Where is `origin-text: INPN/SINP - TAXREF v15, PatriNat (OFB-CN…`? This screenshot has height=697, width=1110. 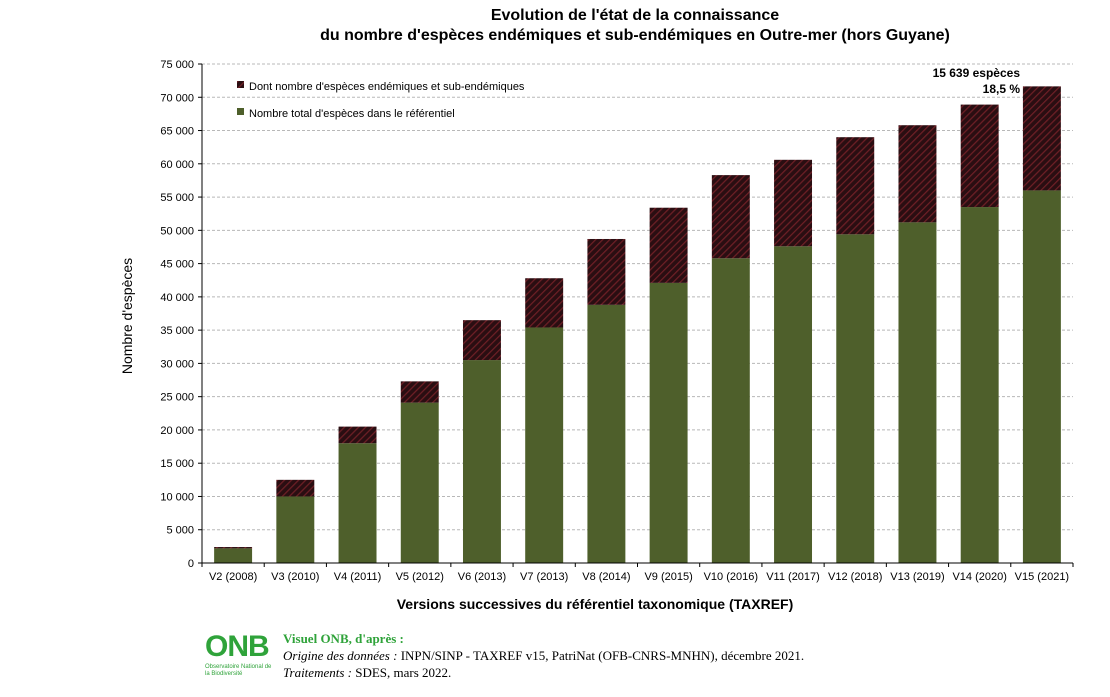 origin-text: INPN/SINP - TAXREF v15, PatriNat (OFB-CN… is located at coordinates (601, 655).